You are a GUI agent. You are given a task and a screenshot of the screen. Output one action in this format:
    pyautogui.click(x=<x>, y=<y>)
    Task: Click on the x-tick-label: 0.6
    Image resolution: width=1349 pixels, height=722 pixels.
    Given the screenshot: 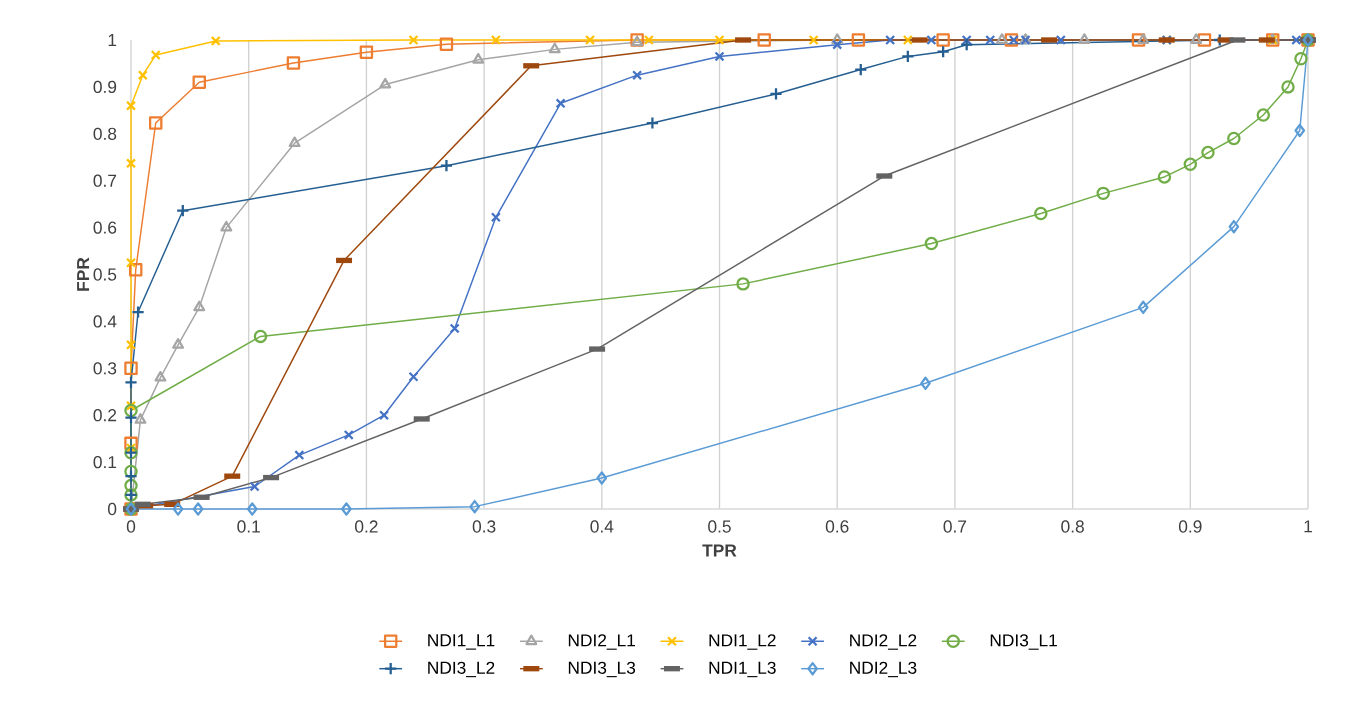 What is the action you would take?
    pyautogui.click(x=837, y=526)
    